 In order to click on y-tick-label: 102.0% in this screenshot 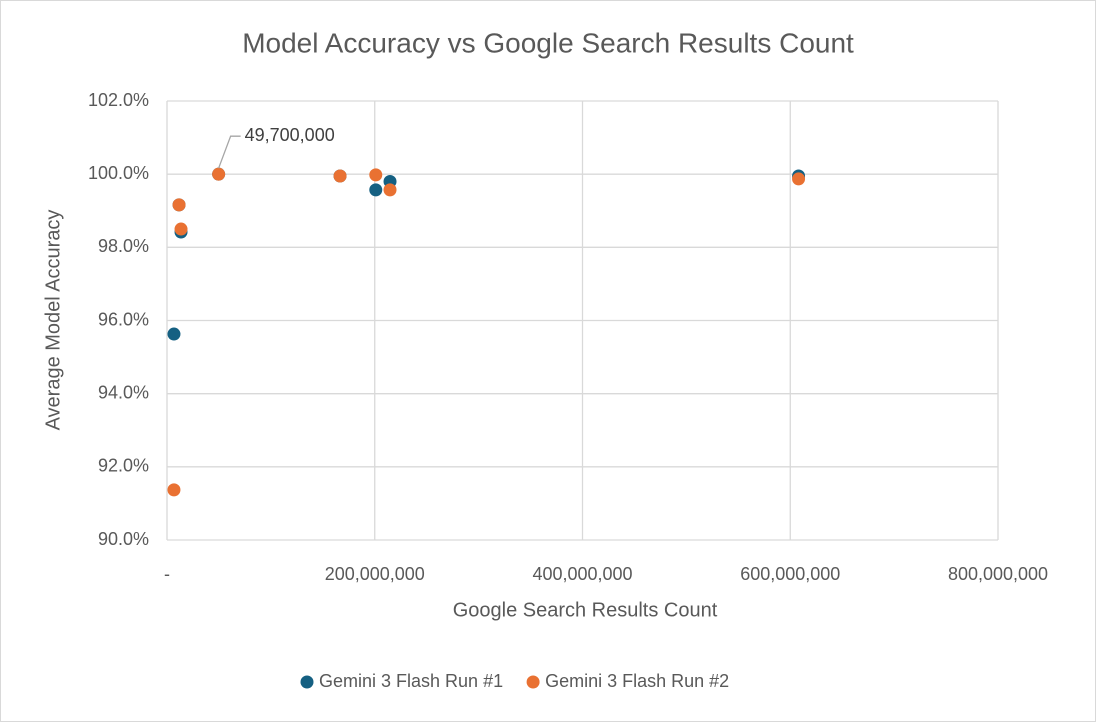, I will do `click(118, 100)`.